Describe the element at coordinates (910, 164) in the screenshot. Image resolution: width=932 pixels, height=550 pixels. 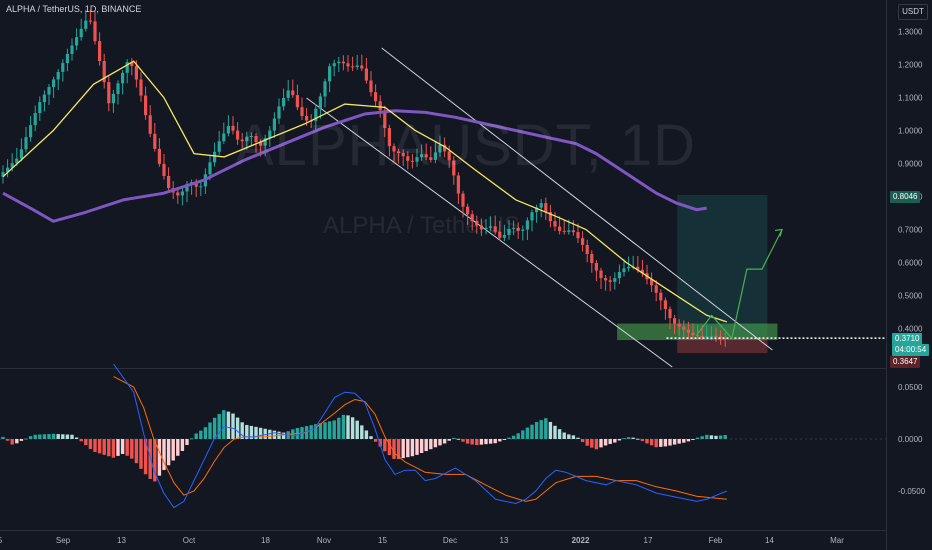
I see `price-tick-label: 0.9000` at that location.